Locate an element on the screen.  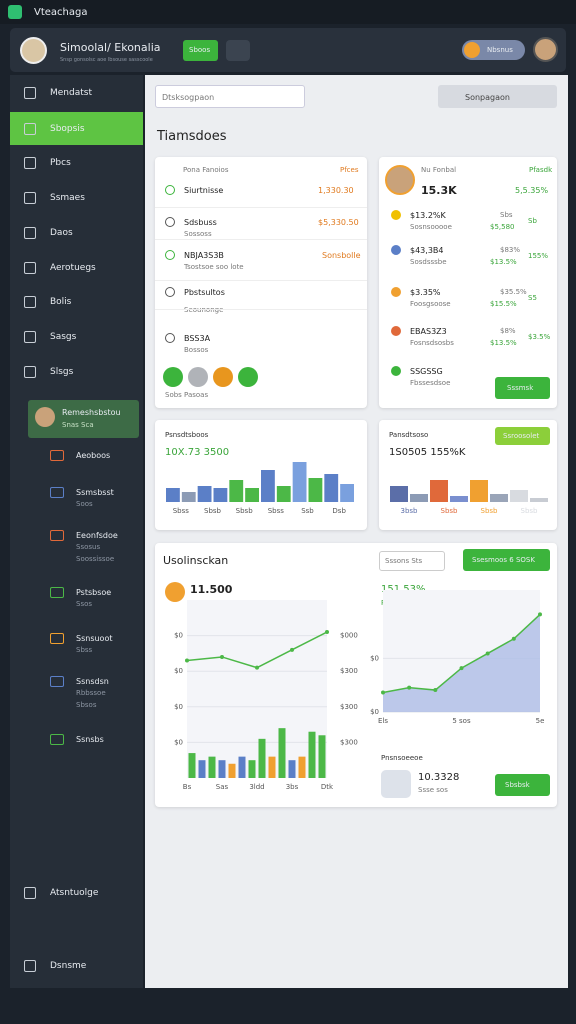
nav-item: Bolis is located at coordinates (61, 302).